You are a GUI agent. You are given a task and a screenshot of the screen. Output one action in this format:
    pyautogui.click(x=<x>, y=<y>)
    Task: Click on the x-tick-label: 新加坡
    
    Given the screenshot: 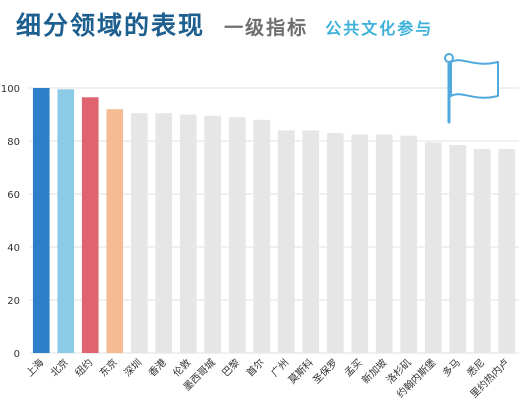 What is the action you would take?
    pyautogui.click(x=374, y=371)
    